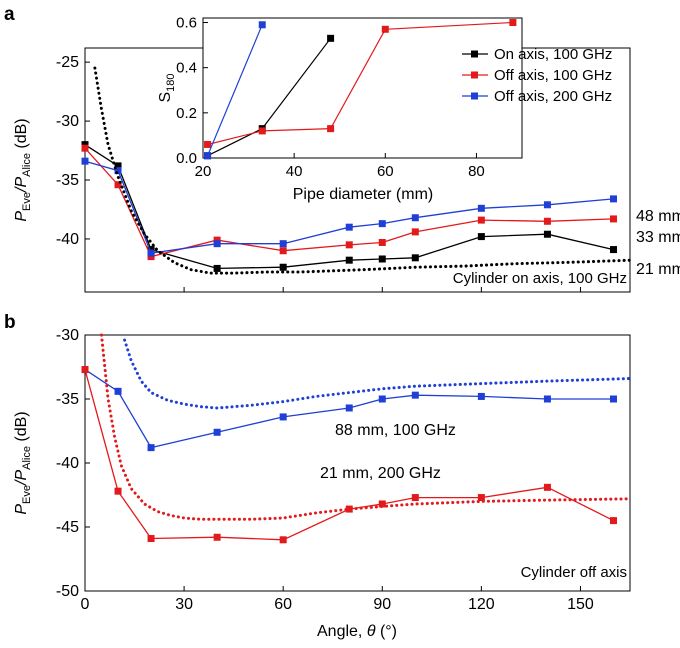  What do you see at coordinates (262, 25) in the screenshot?
I see `inset-off-axis-200-ghz-point` at bounding box center [262, 25].